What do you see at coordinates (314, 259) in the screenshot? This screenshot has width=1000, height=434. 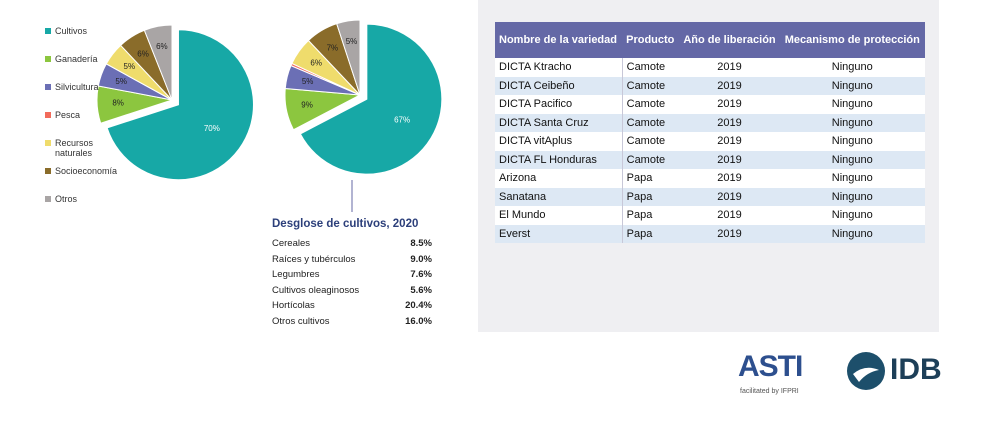 I see `crop-name: Raíces y tubérculos` at bounding box center [314, 259].